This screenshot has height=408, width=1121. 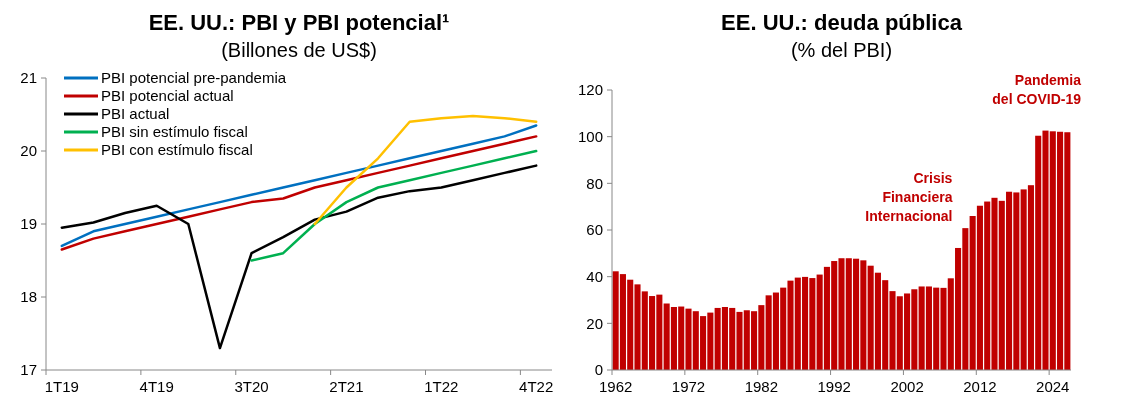 What do you see at coordinates (841, 50) in the screenshot?
I see `chart-subtitle: (% del PBI)` at bounding box center [841, 50].